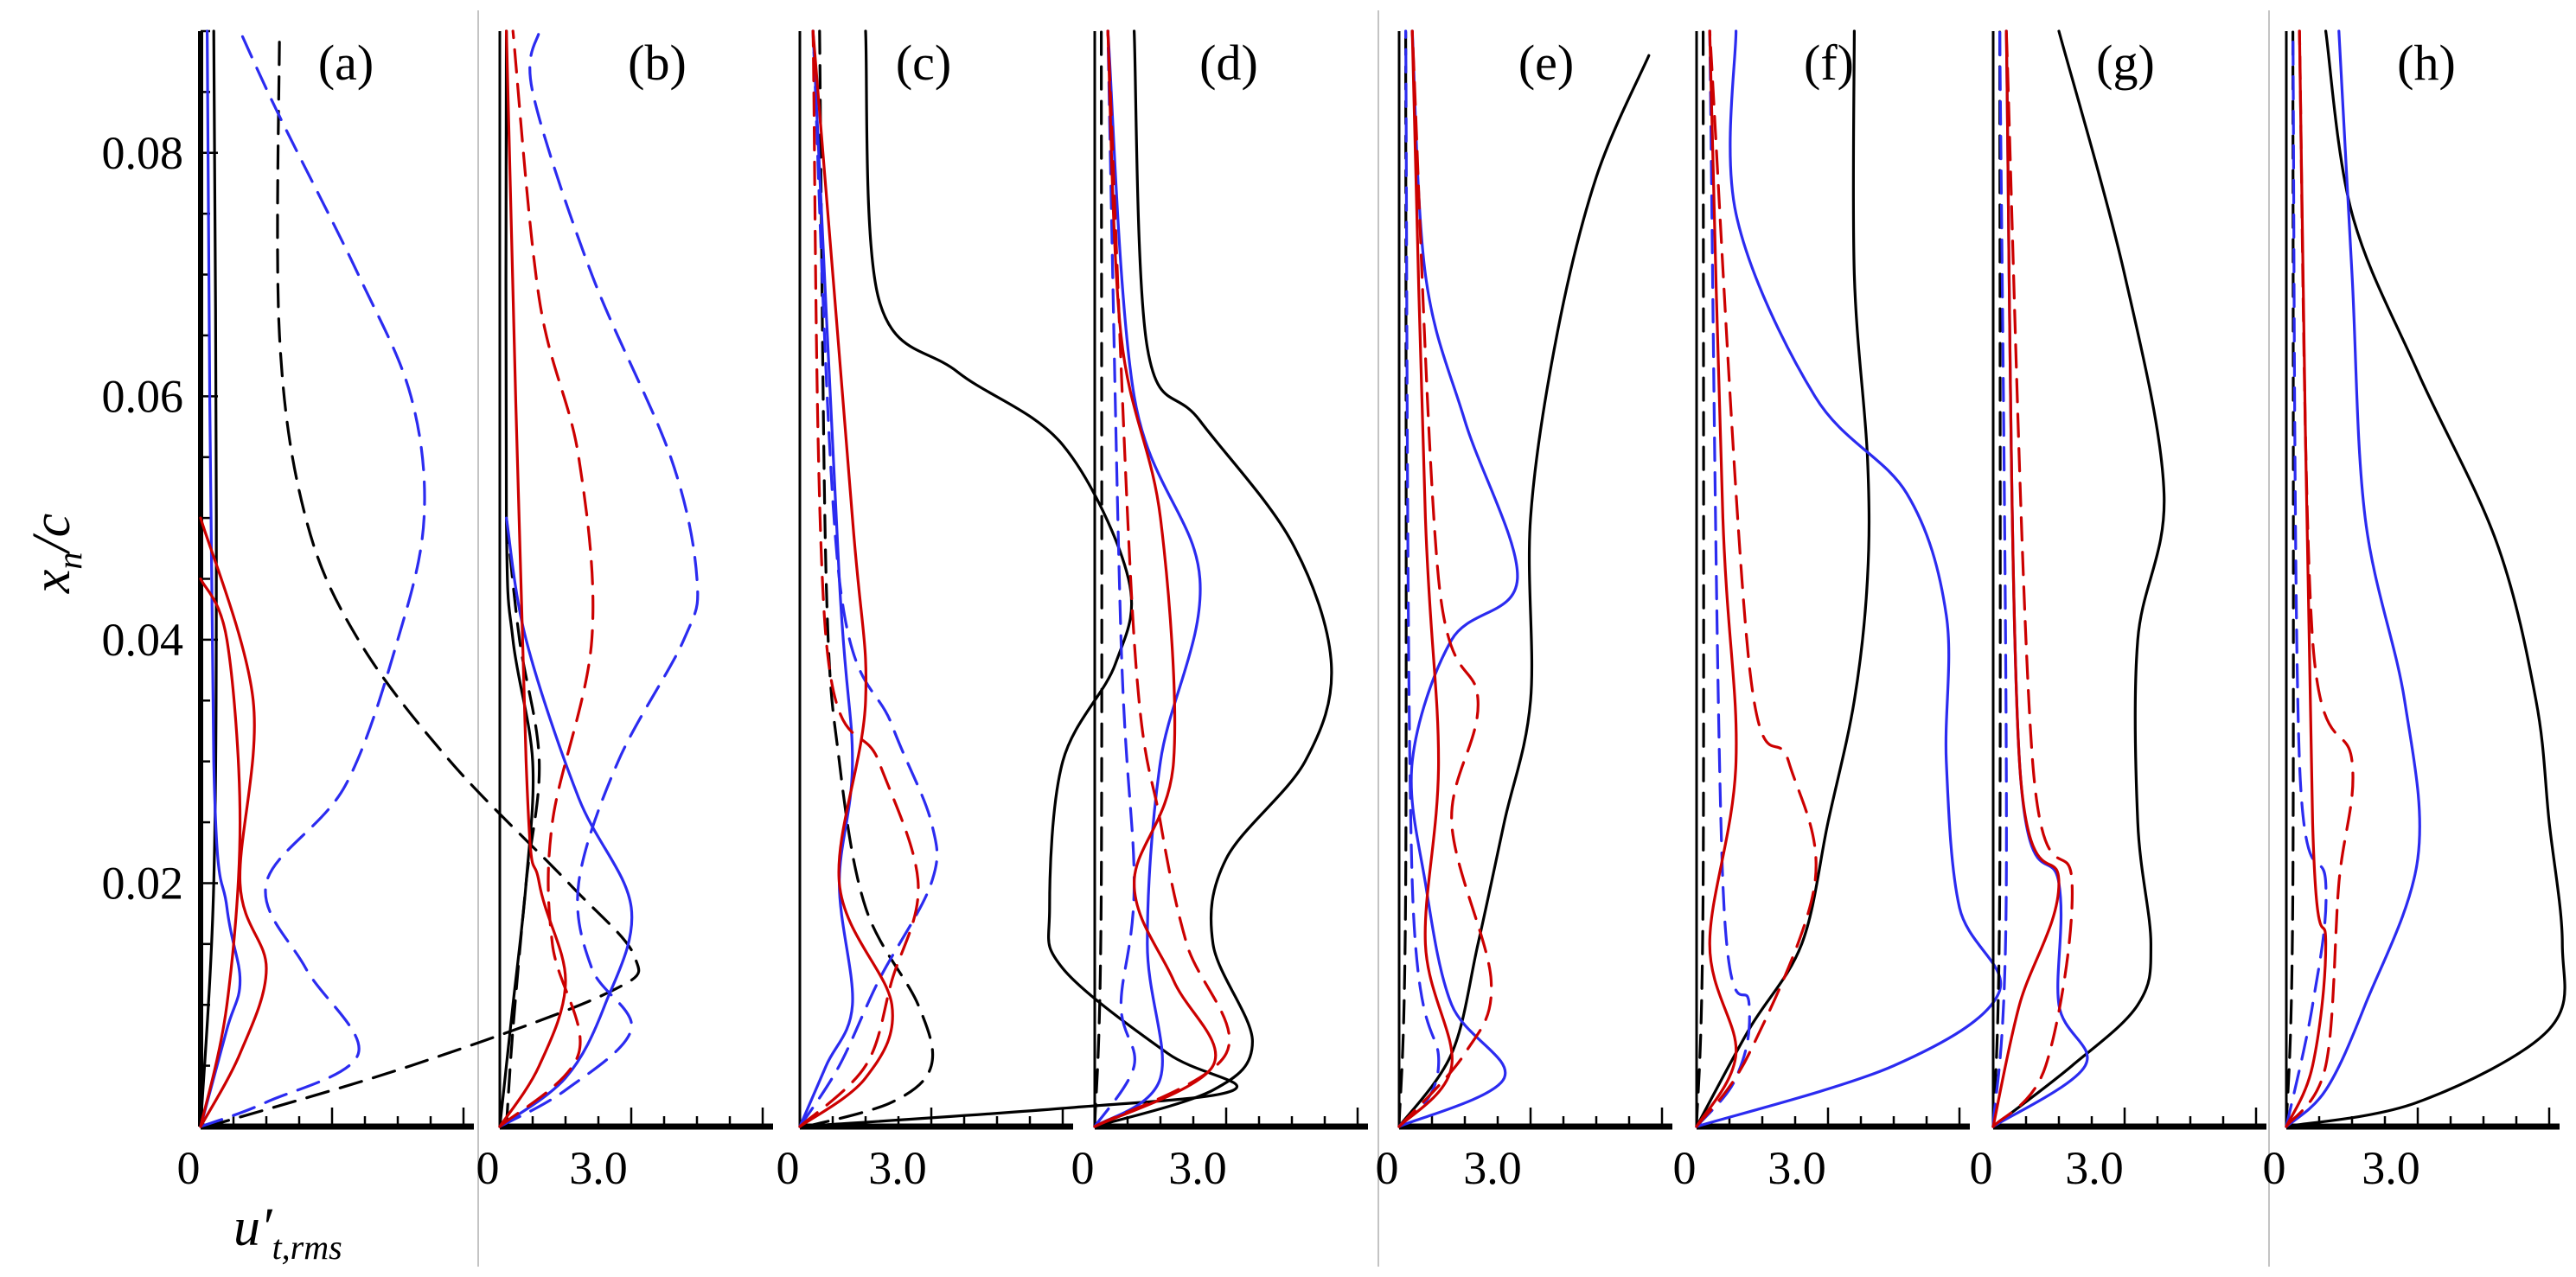 Image resolution: width=2576 pixels, height=1277 pixels. Describe the element at coordinates (658, 63) in the screenshot. I see `panel-label: (b)` at that location.